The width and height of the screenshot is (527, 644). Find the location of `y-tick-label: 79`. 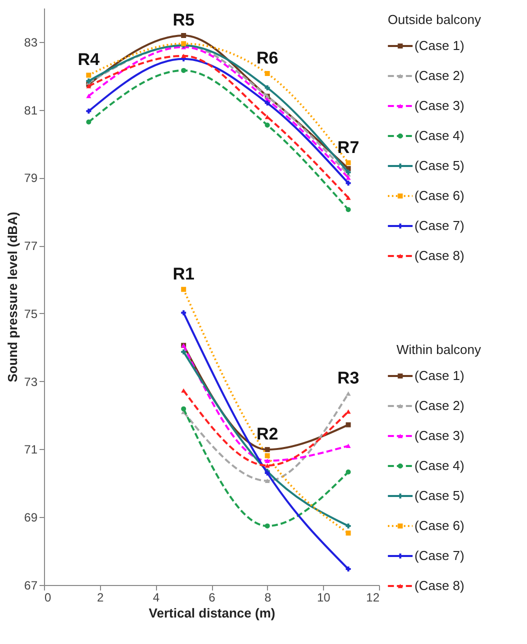

y-tick-label: 79 is located at coordinates (31, 178).